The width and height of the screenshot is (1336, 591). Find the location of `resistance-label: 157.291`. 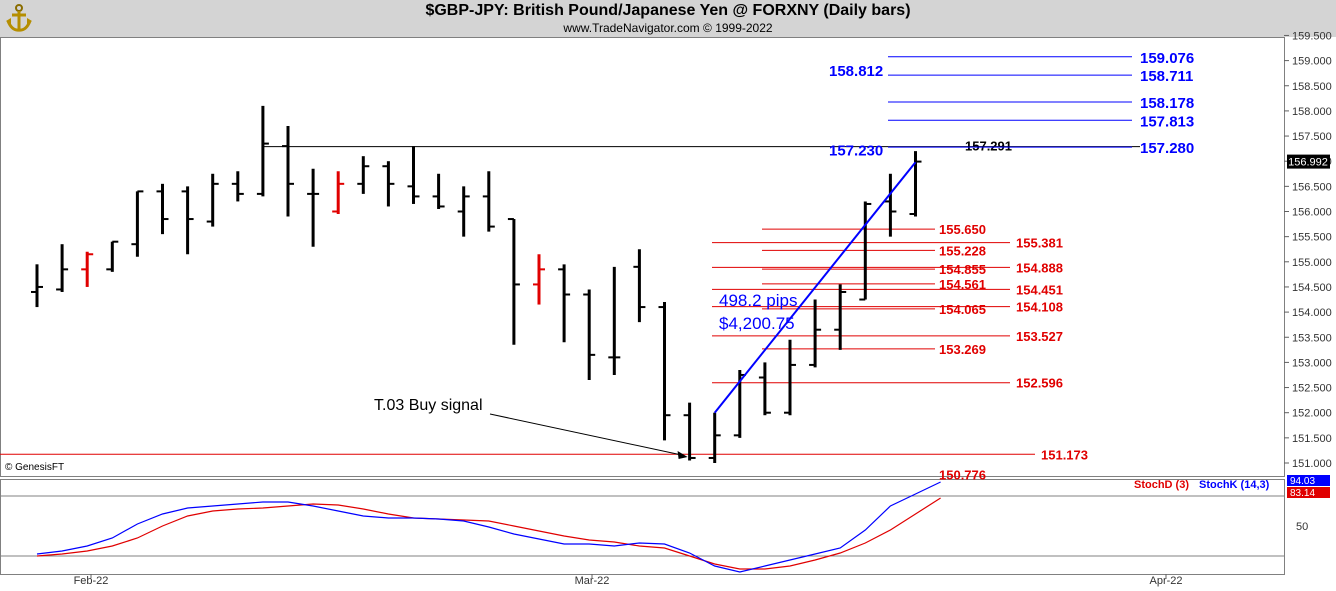

resistance-label: 157.291 is located at coordinates (988, 146).